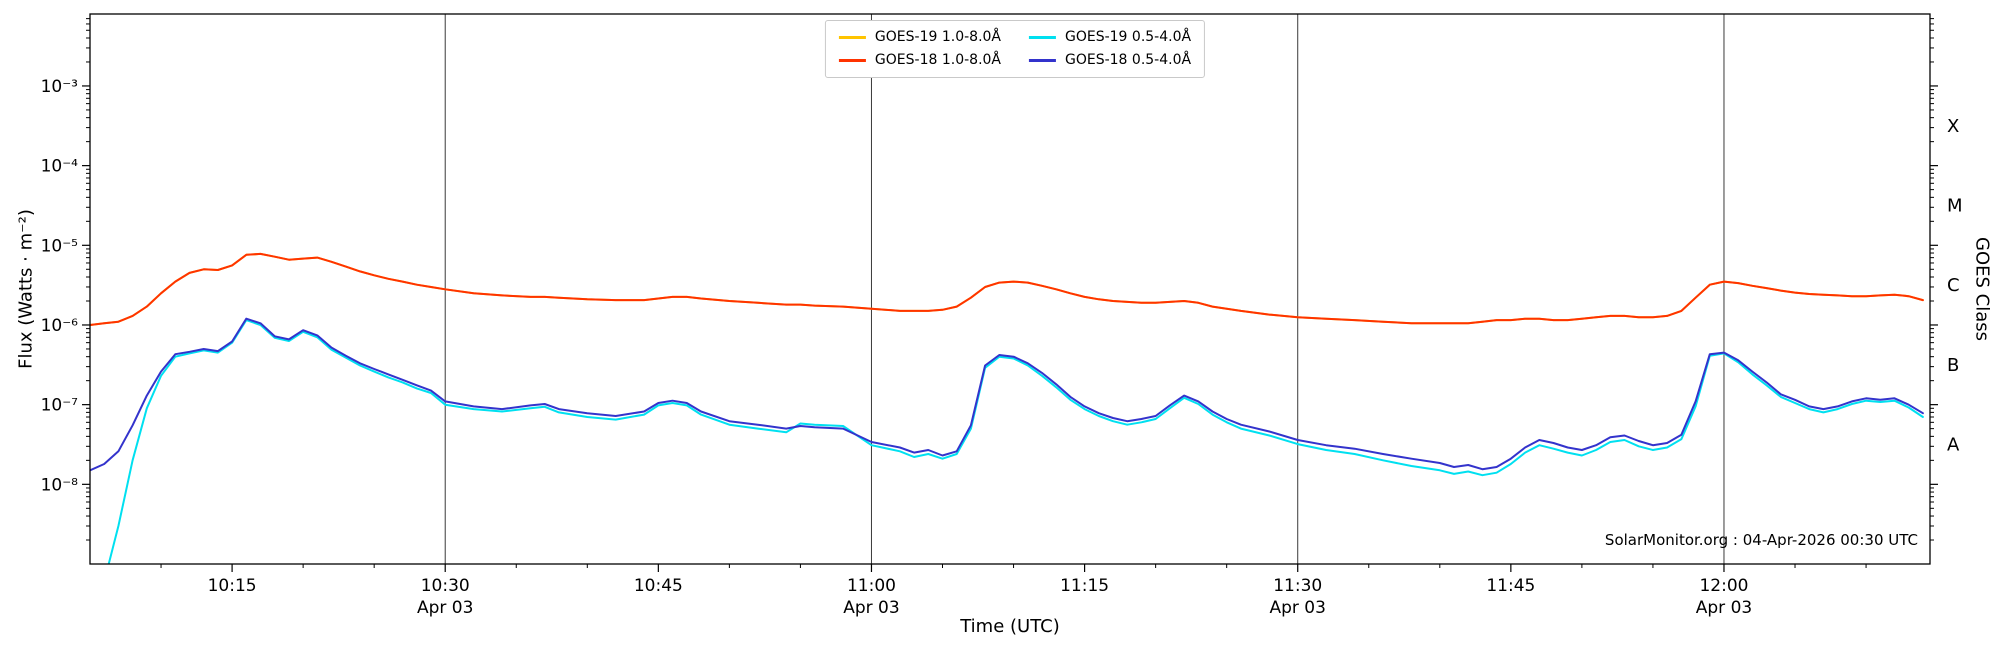  Describe the element at coordinates (59, 246) in the screenshot. I see `y-tick-label: 10⁻⁵` at that location.